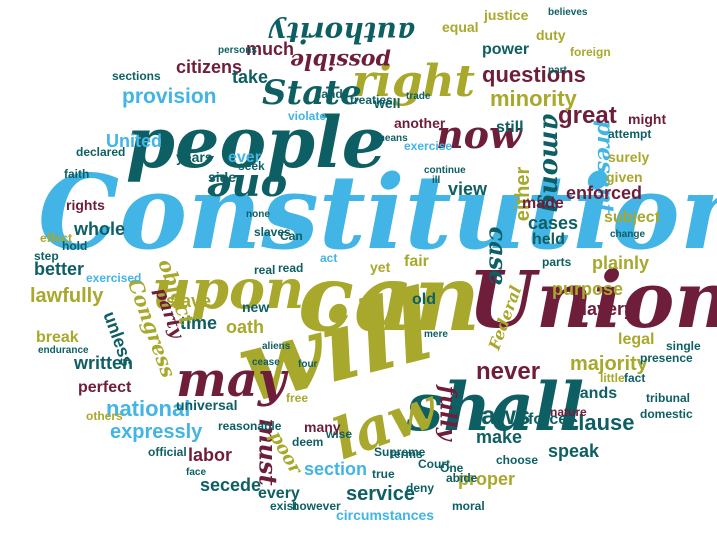 Image resolution: width=717 pixels, height=535 pixels. I want to click on word-however: however, so click(316, 506).